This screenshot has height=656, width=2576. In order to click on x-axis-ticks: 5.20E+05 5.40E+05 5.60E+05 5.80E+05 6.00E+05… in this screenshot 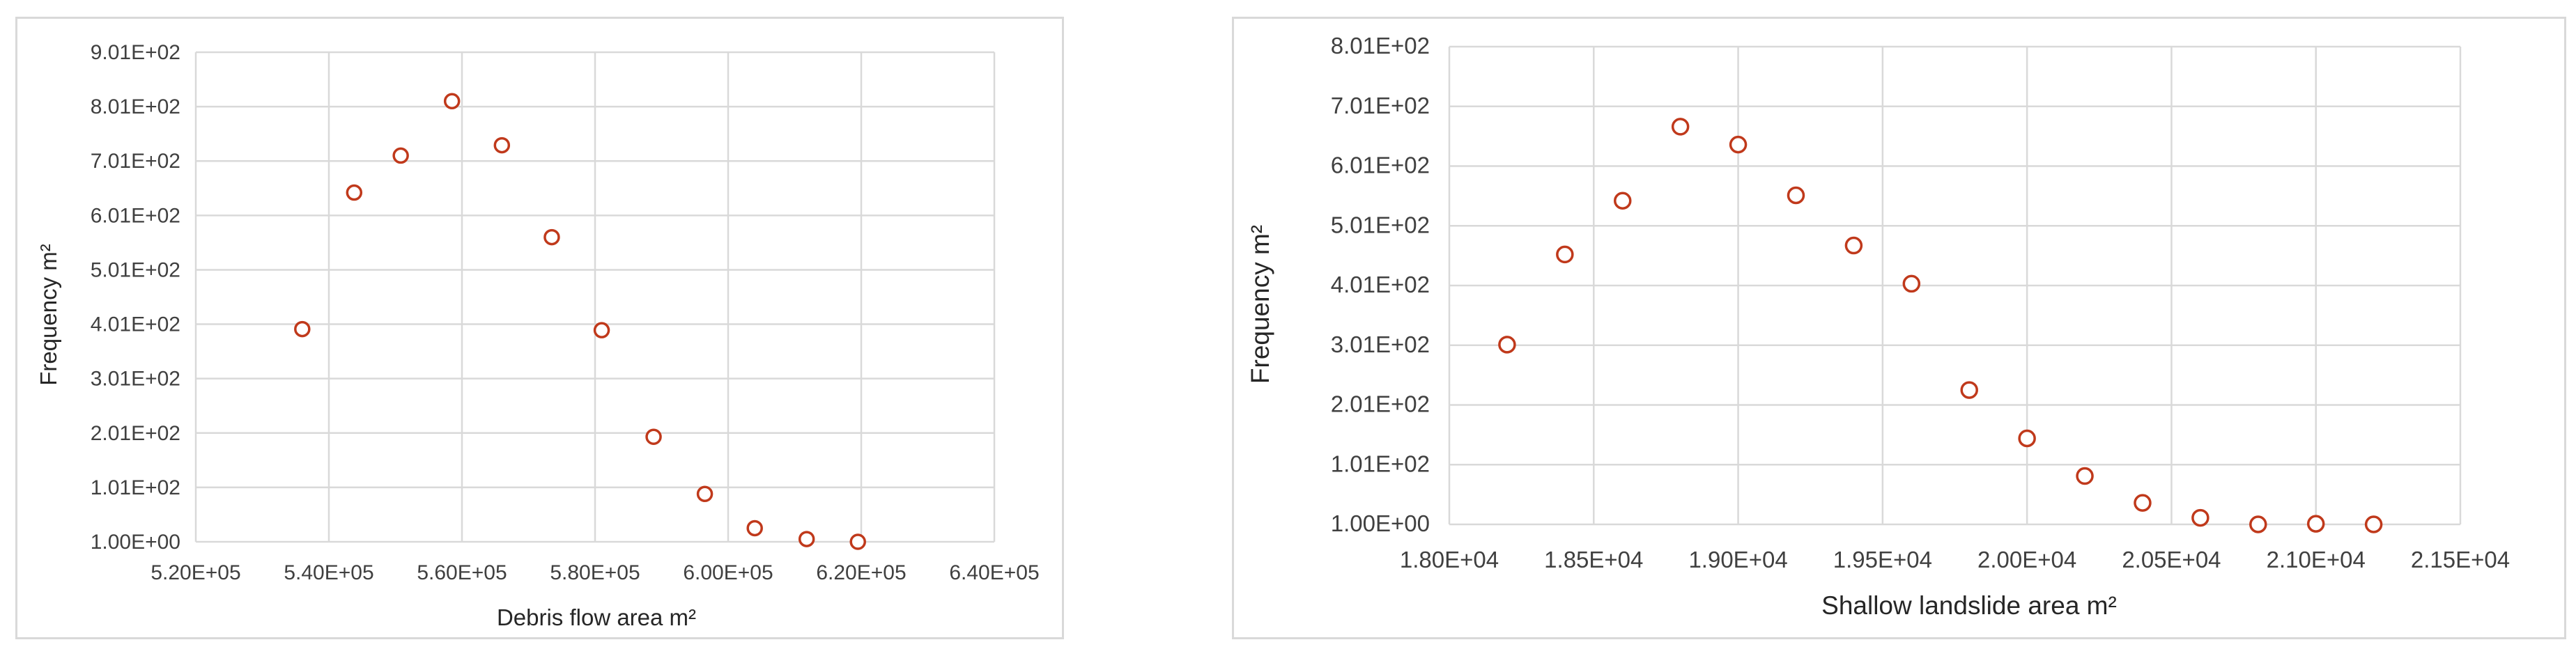, I will do `click(595, 572)`.